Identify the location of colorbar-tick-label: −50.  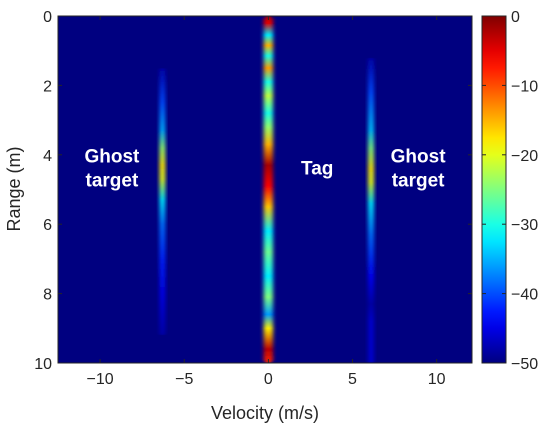
(524, 364).